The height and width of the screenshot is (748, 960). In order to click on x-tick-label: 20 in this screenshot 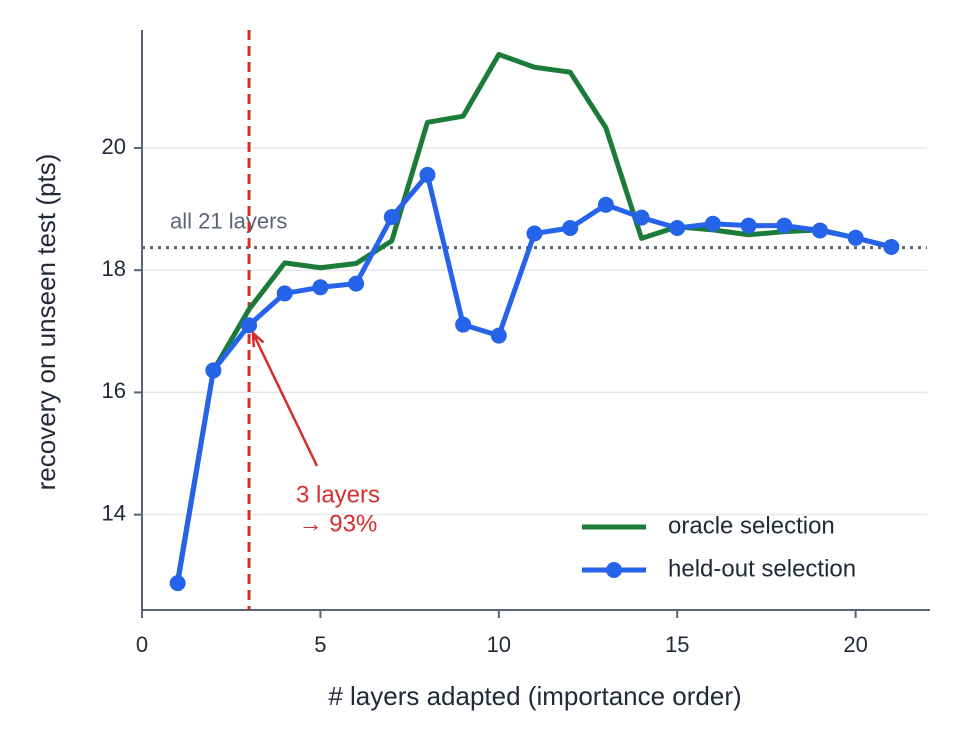, I will do `click(855, 644)`.